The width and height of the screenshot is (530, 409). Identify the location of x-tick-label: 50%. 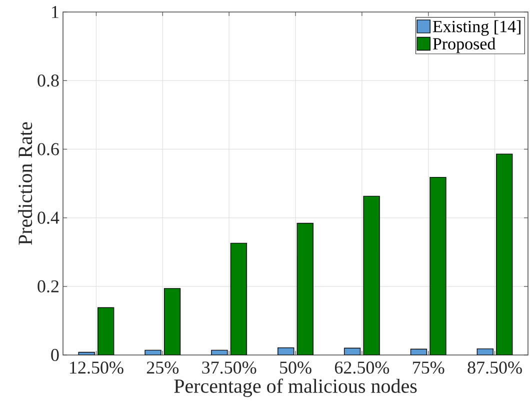
(296, 368).